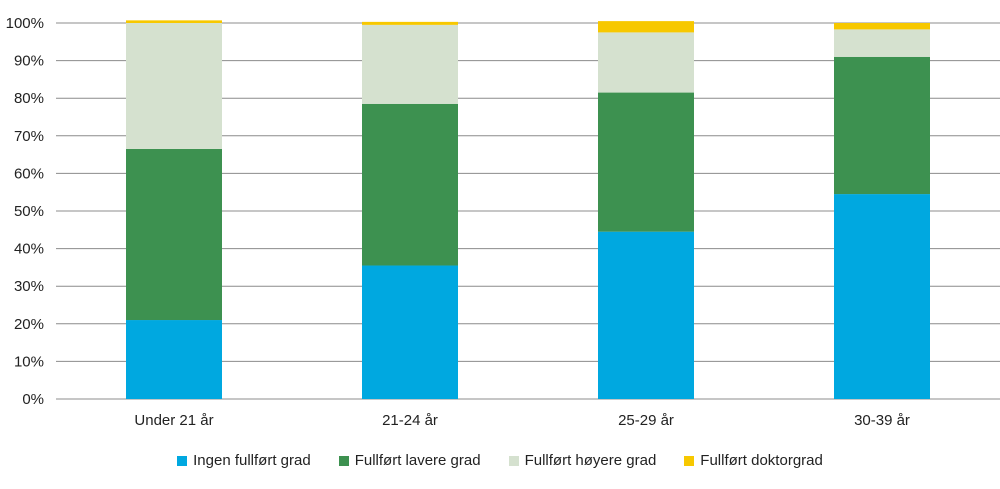 The height and width of the screenshot is (489, 1000). I want to click on x-tick-label: 25-29 år, so click(646, 420).